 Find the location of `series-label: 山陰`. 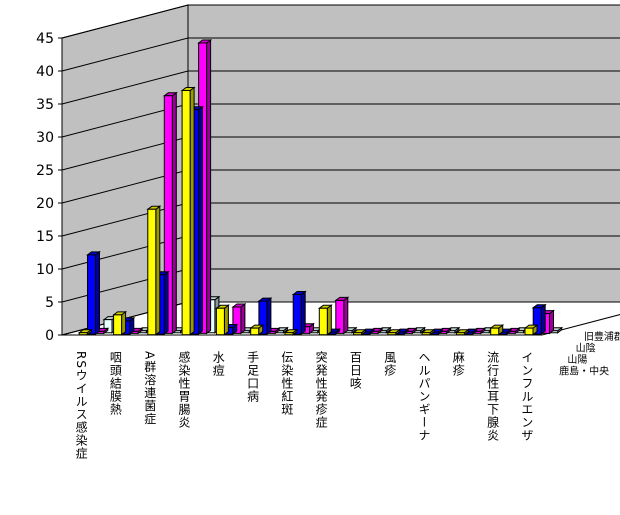

series-label: 山陰 is located at coordinates (586, 347).